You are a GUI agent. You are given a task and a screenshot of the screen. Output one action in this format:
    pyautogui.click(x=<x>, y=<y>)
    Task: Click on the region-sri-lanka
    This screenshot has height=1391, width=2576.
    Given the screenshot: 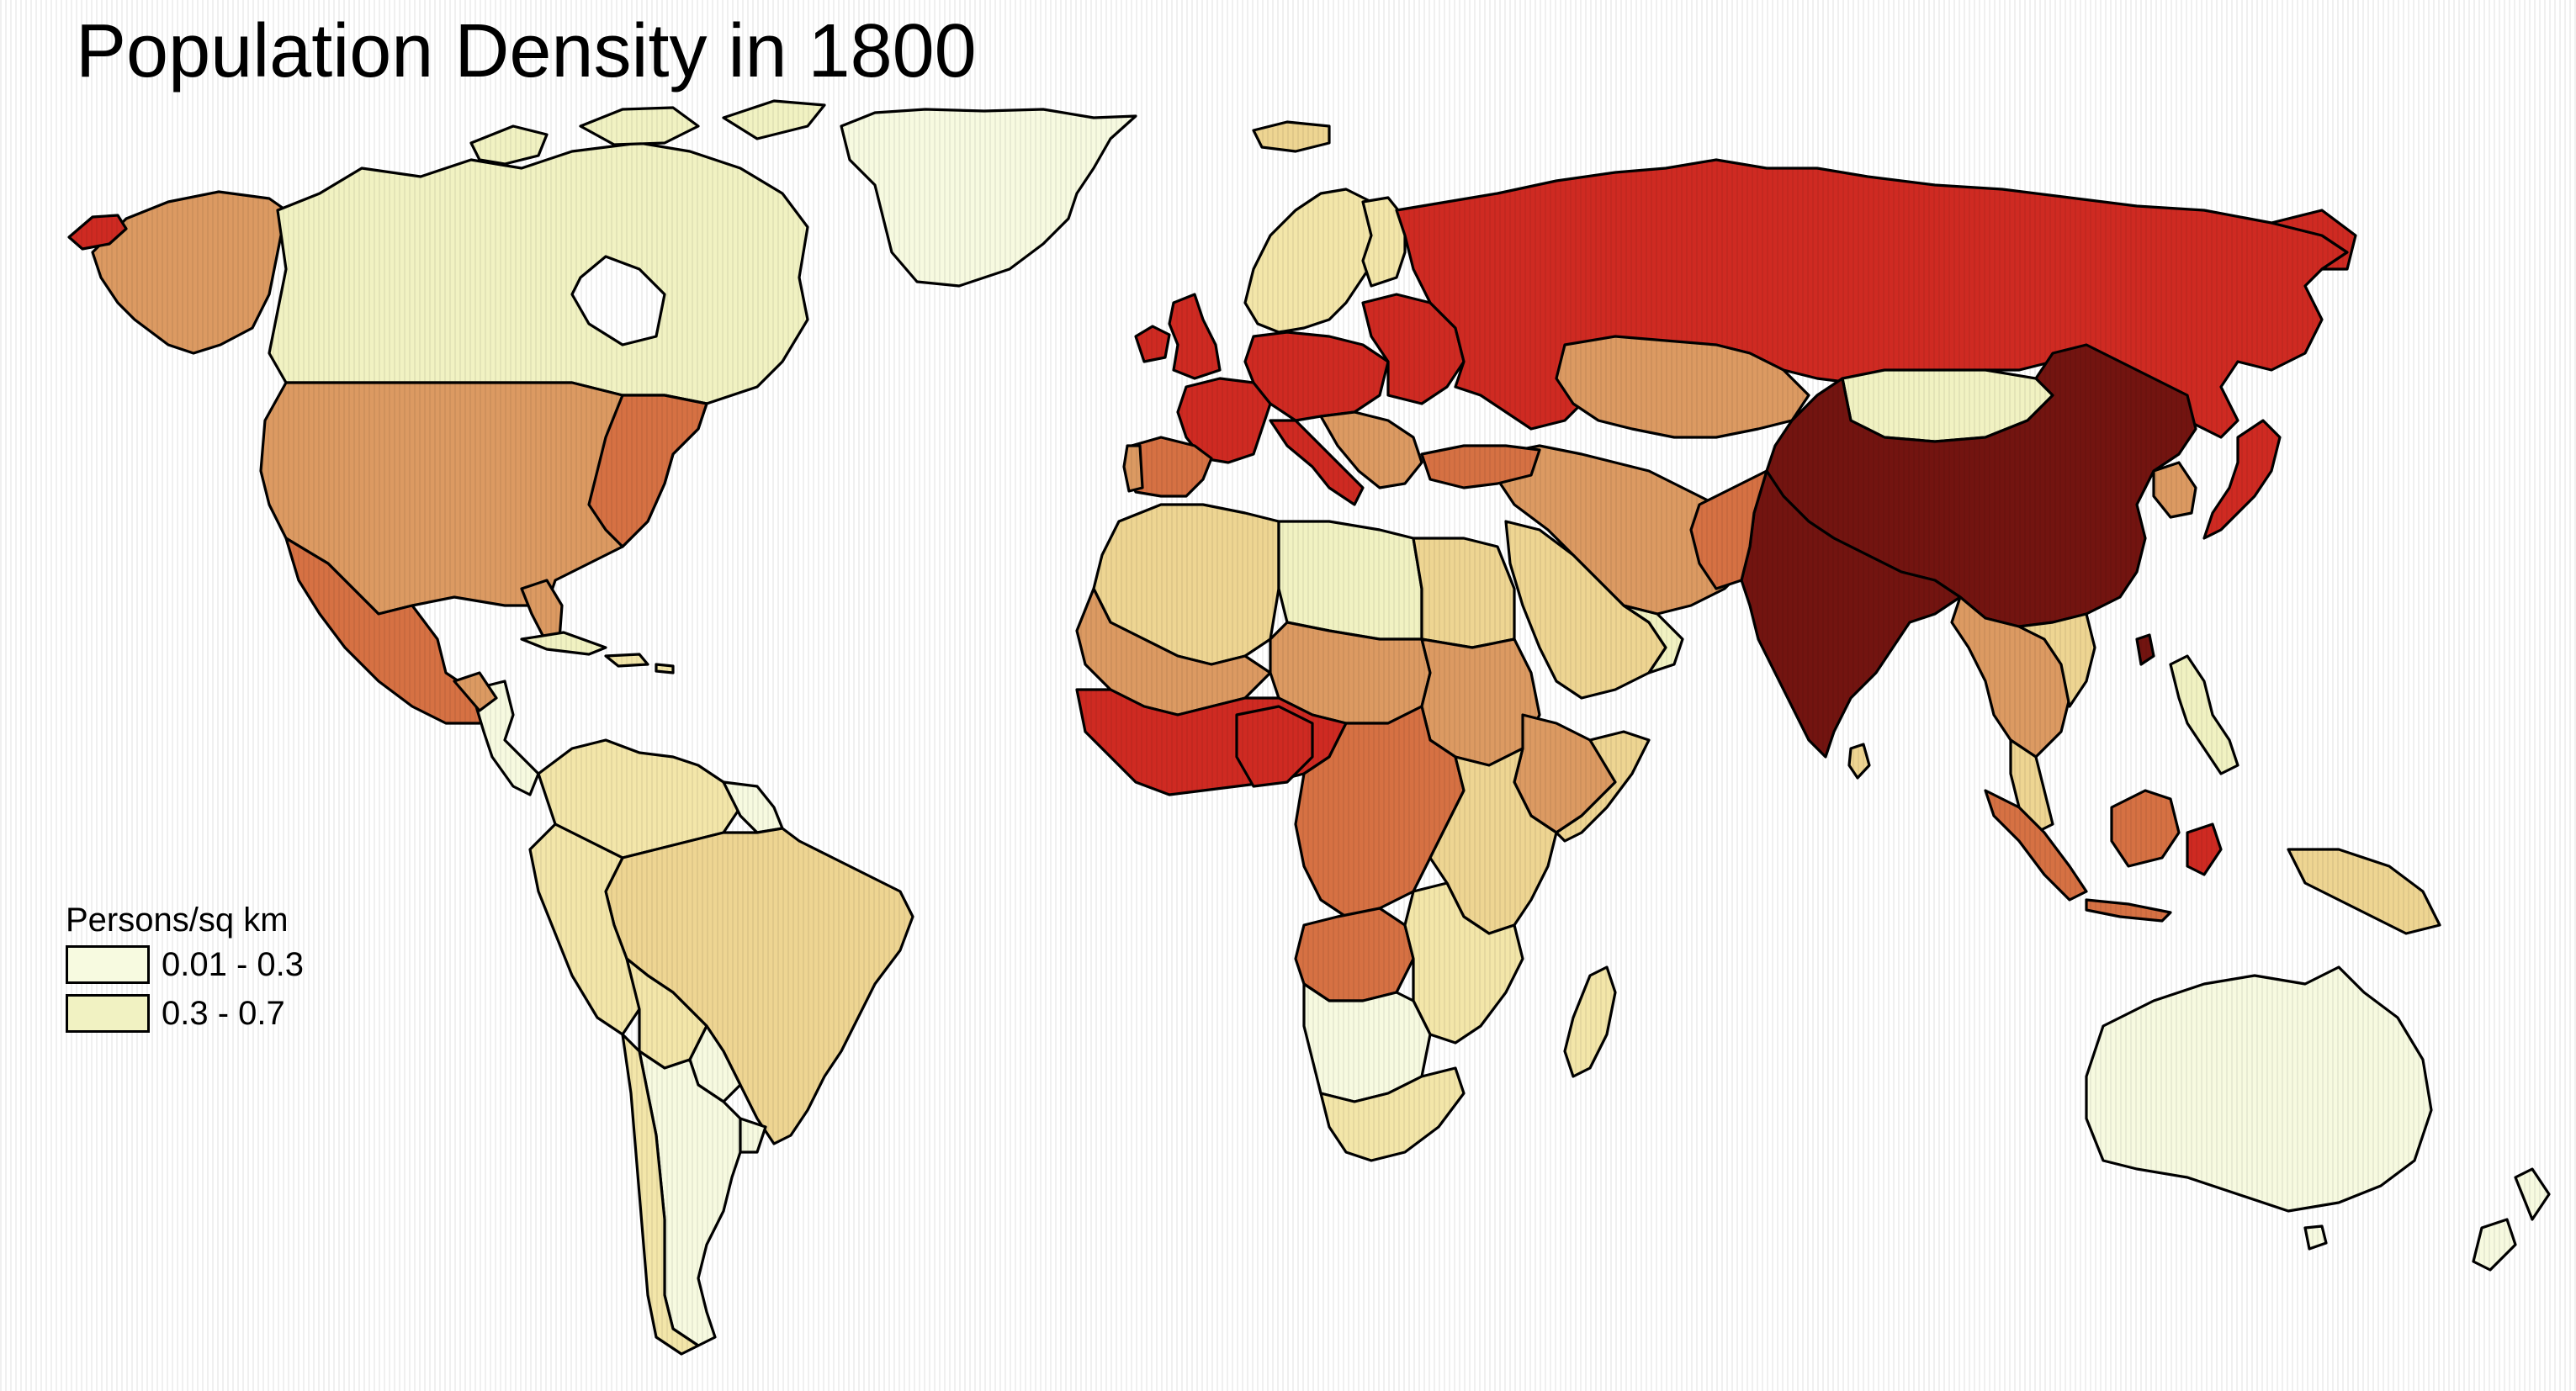 What is the action you would take?
    pyautogui.click(x=1859, y=761)
    